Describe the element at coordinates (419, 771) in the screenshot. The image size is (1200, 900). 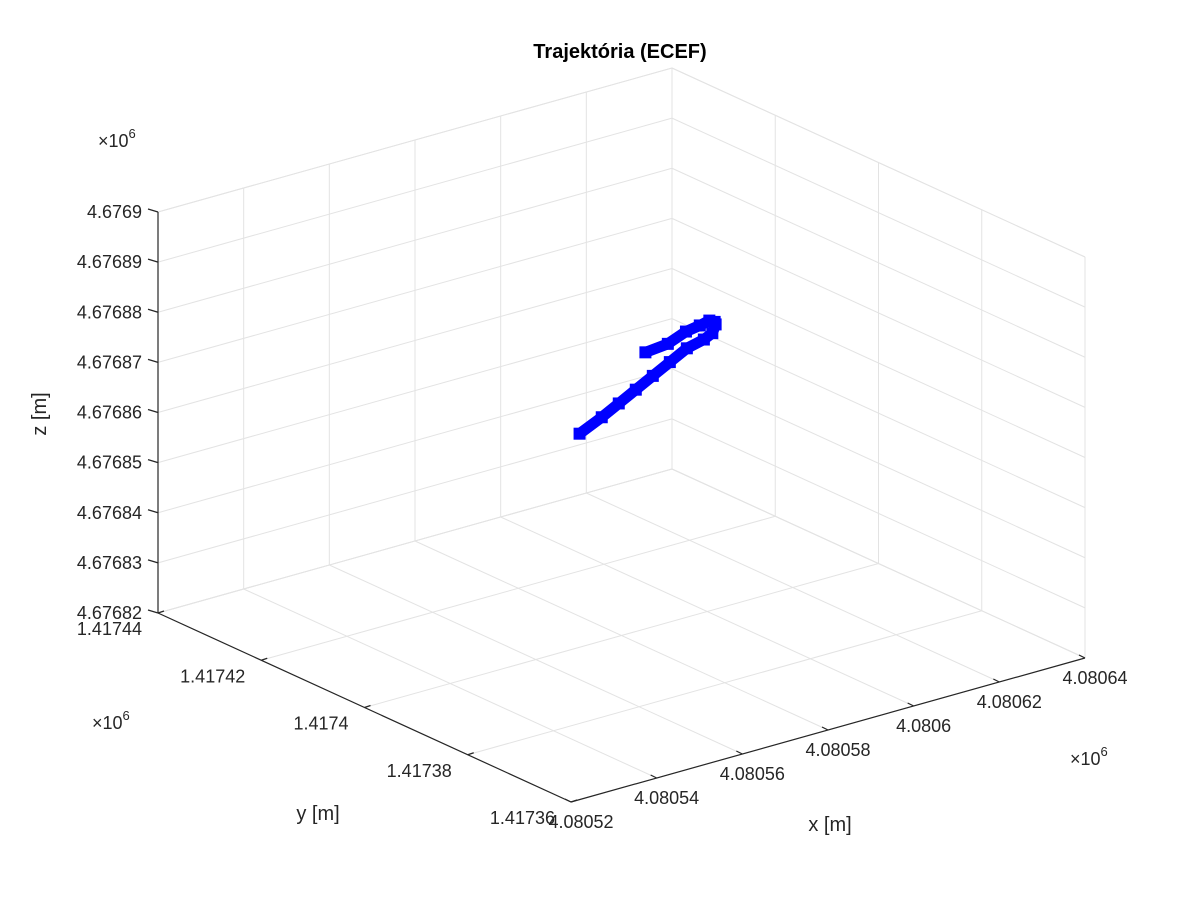
I see `y-tick-label: 1.41738` at that location.